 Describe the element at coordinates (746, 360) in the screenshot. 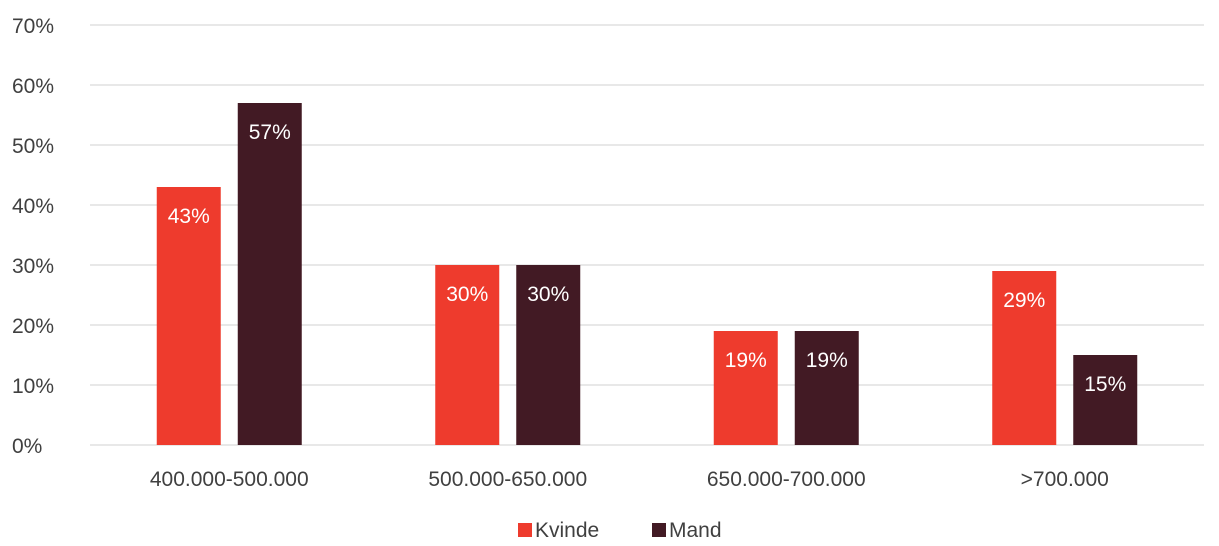

I see `data-label-kvinde-2: 19%` at that location.